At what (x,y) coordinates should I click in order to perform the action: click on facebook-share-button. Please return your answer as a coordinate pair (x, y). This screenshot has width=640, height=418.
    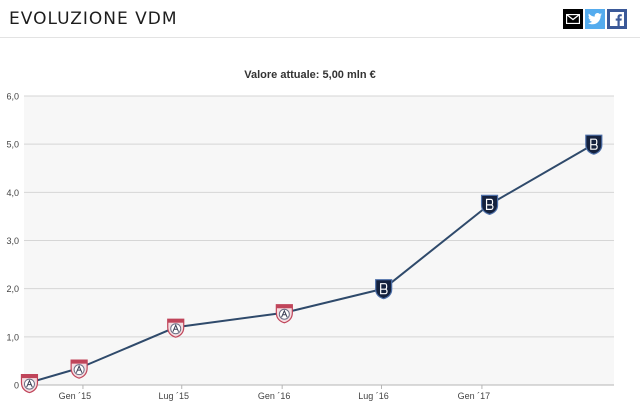
    Looking at the image, I should click on (617, 19).